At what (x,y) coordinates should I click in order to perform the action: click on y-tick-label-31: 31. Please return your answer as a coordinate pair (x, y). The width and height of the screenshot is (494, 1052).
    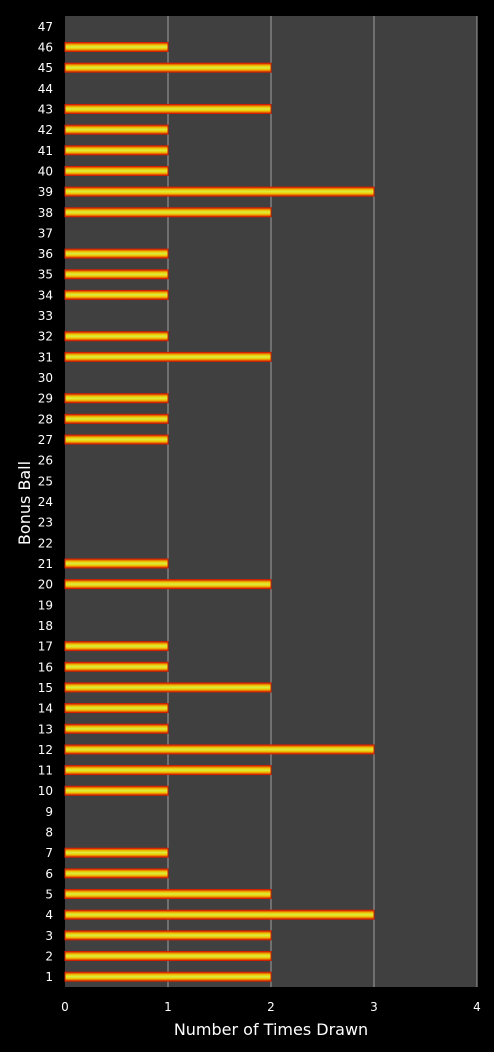
    Looking at the image, I should click on (45, 357).